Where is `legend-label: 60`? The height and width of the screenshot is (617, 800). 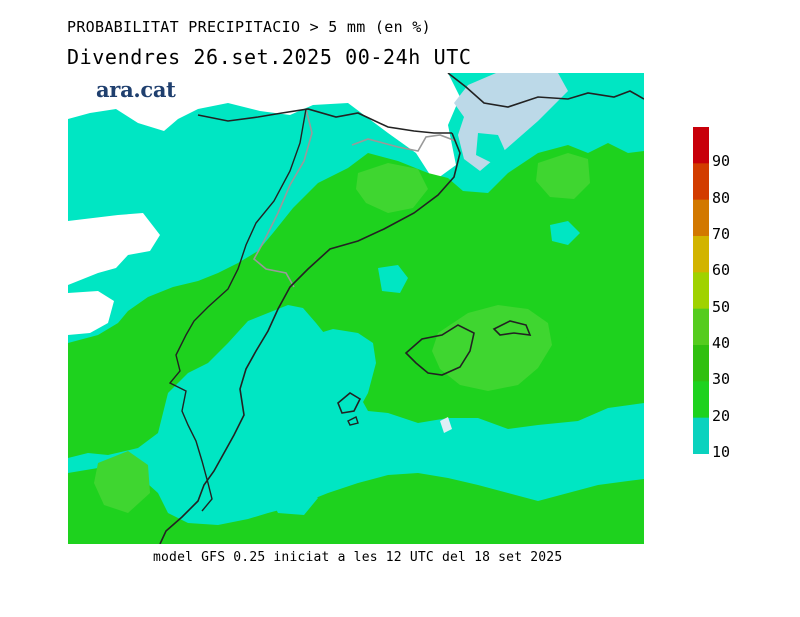
legend-label: 60 is located at coordinates (721, 270).